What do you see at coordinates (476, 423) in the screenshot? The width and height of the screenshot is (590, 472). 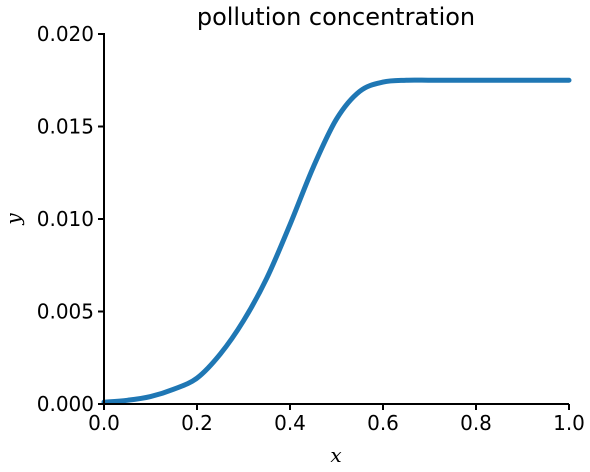 I see `x-tick-label: 0.8` at bounding box center [476, 423].